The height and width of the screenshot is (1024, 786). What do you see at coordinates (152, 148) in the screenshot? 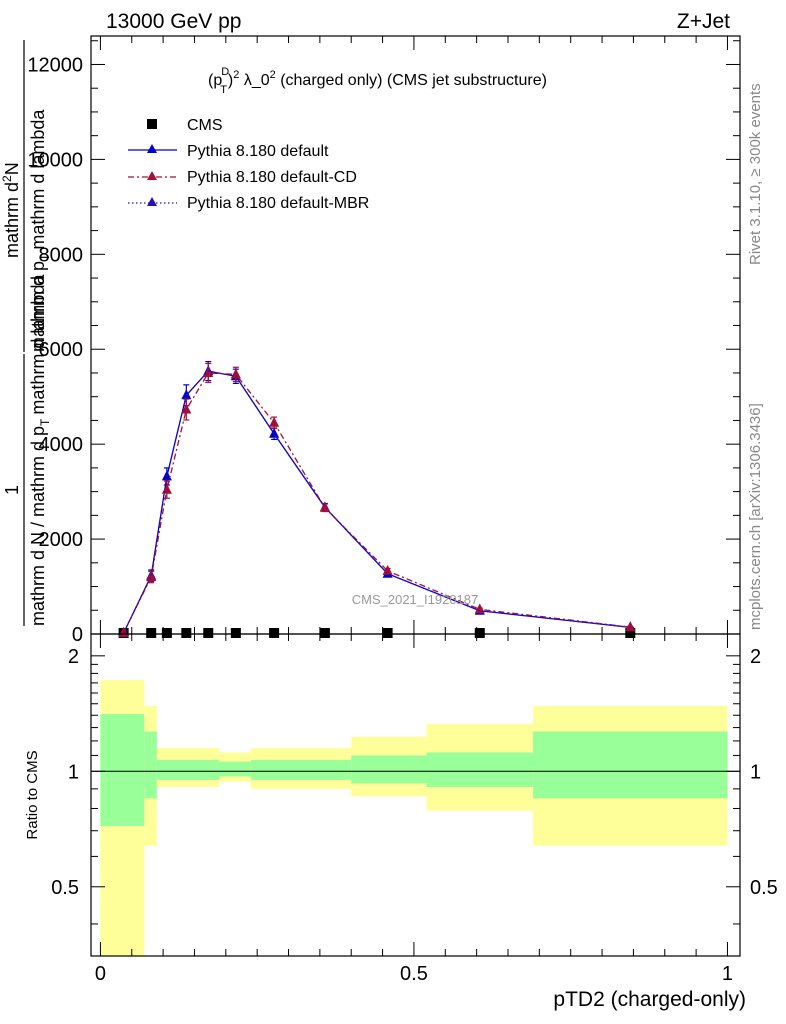
I see `legend-marker-default` at bounding box center [152, 148].